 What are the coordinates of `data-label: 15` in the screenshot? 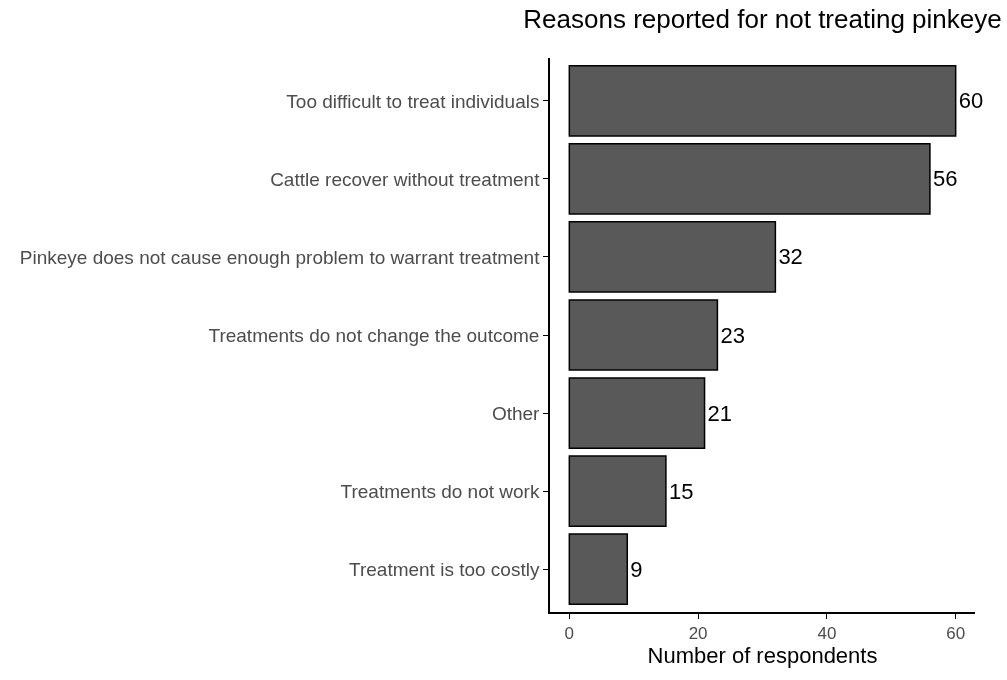 It's located at (681, 491).